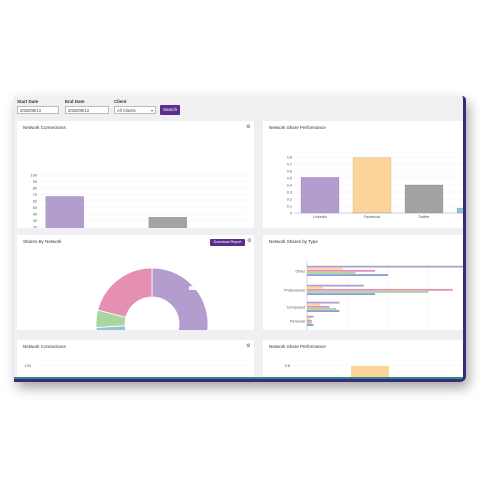 Image resolution: width=500 pixels, height=500 pixels. What do you see at coordinates (87, 110) in the screenshot?
I see `end-date-input: 2020/09/13` at bounding box center [87, 110].